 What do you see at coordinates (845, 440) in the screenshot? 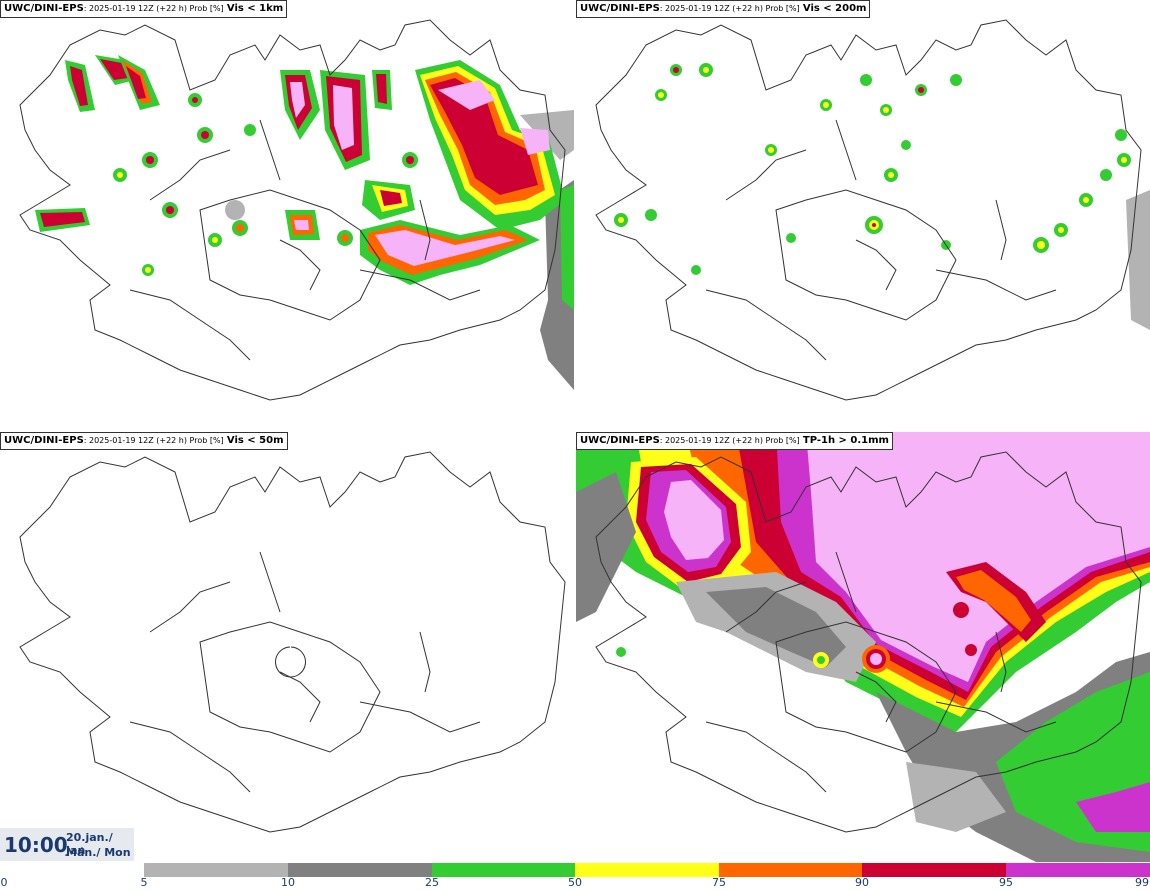
I see `panel-variable: TP-1h > 0.1mm` at bounding box center [845, 440].